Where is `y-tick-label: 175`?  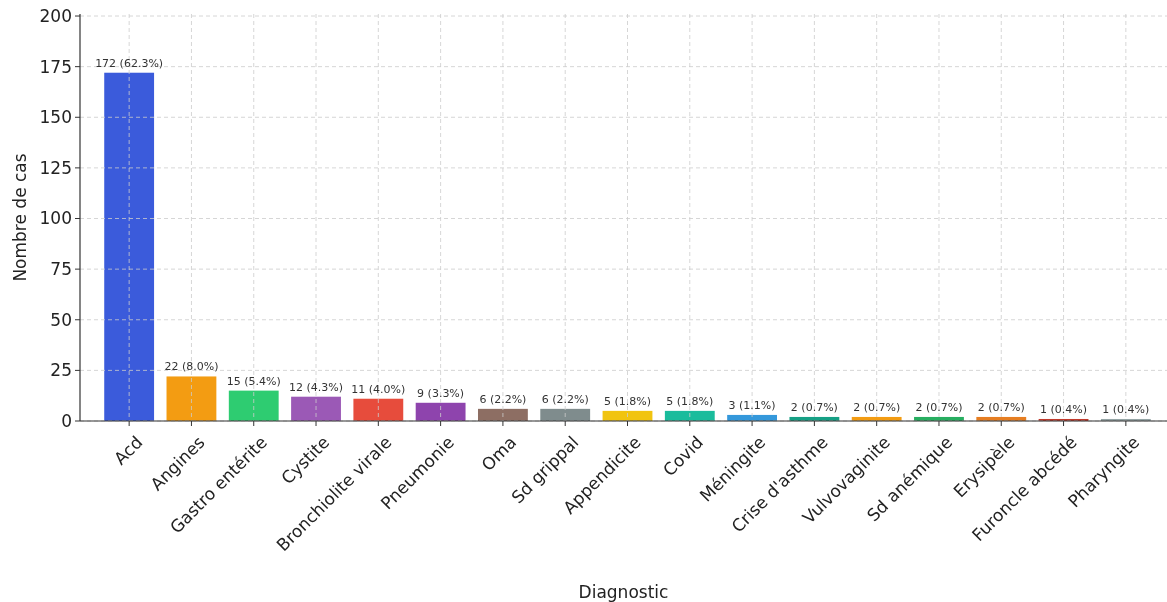
y-tick-label: 175 is located at coordinates (55, 66).